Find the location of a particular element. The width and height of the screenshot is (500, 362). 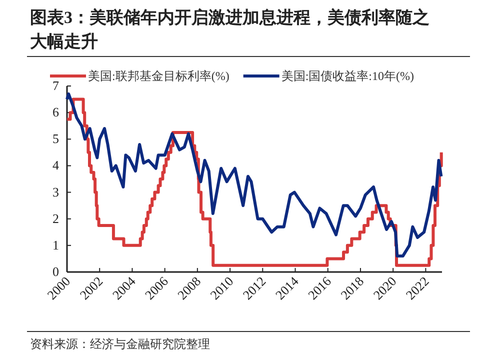

y-tick-label: 4 is located at coordinates (56, 165).